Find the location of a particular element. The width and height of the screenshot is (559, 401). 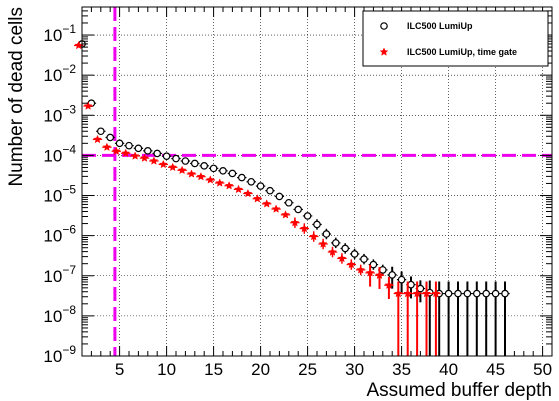

legend-label: ILC500 LumiUp is located at coordinates (440, 26).